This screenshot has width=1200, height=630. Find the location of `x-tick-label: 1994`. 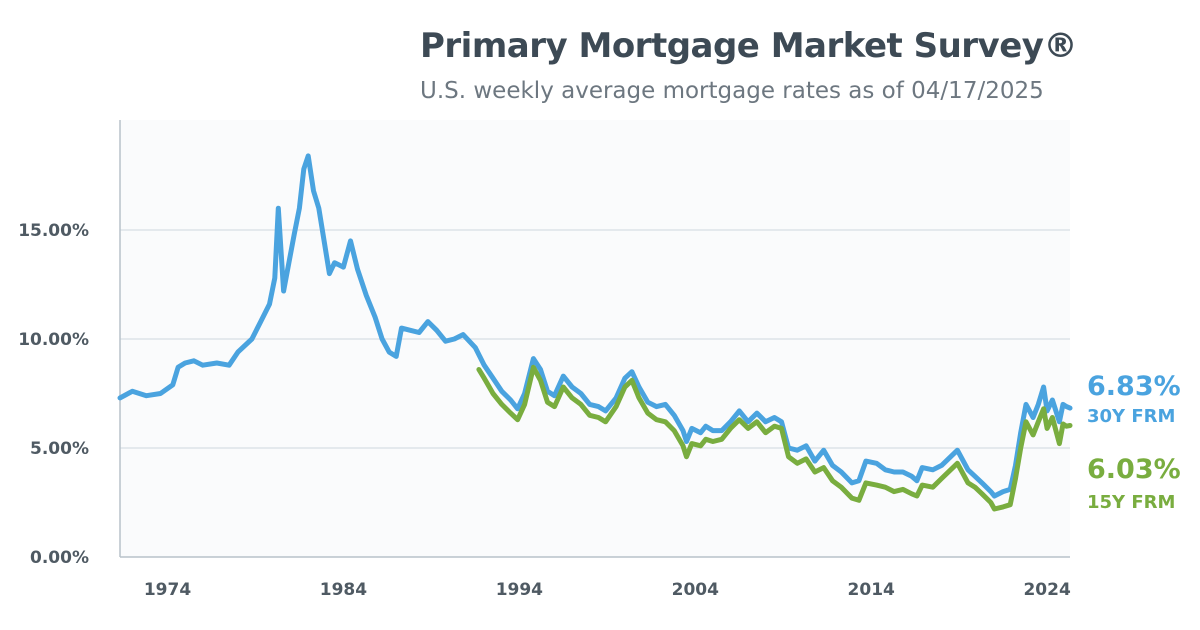

x-tick-label: 1994 is located at coordinates (519, 590).